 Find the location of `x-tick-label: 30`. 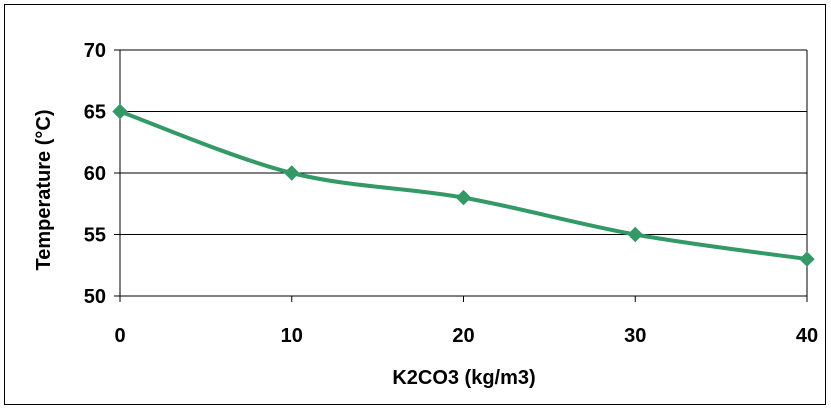

x-tick-label: 30 is located at coordinates (635, 336).